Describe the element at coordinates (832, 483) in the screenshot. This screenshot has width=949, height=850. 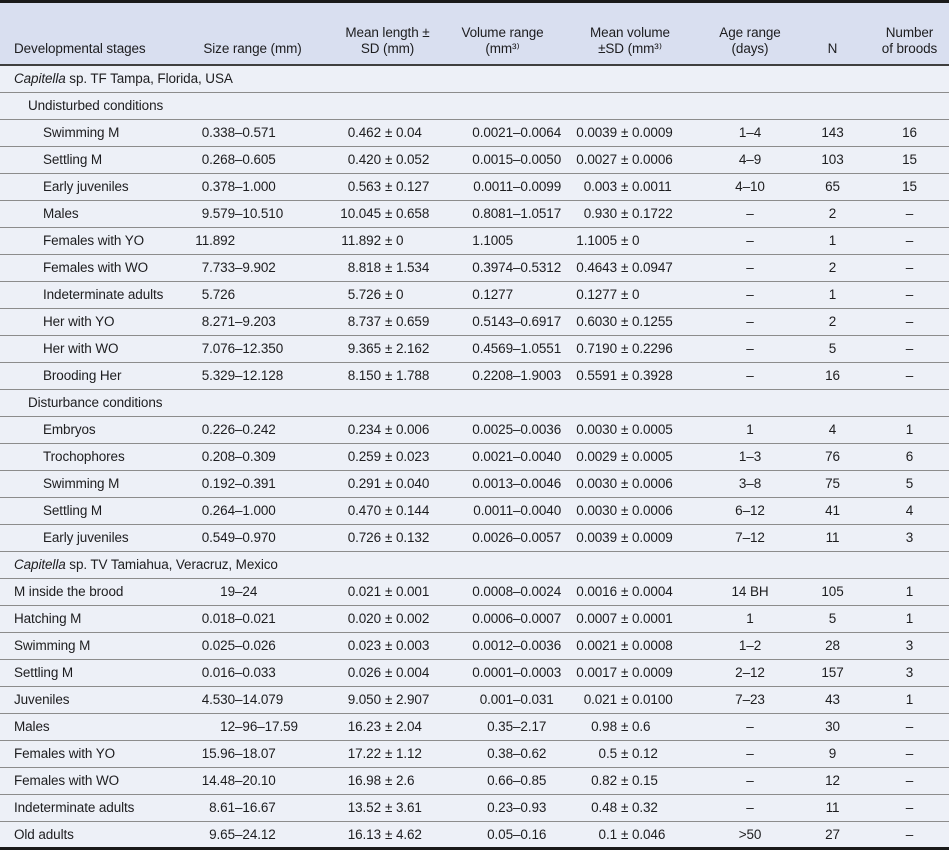
I see `n-cell: 75` at that location.